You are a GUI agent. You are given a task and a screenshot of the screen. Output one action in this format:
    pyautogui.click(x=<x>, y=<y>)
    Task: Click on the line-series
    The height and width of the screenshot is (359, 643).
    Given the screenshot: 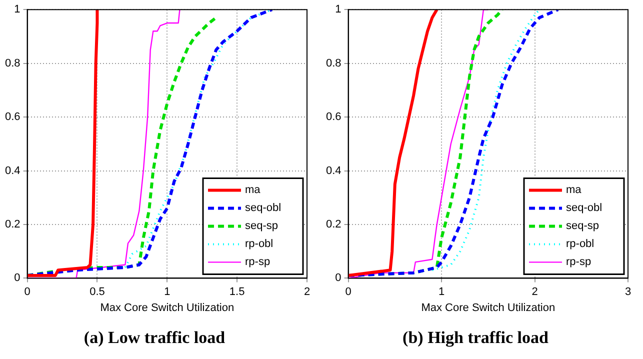 What is the action you would take?
    pyautogui.click(x=485, y=141)
    